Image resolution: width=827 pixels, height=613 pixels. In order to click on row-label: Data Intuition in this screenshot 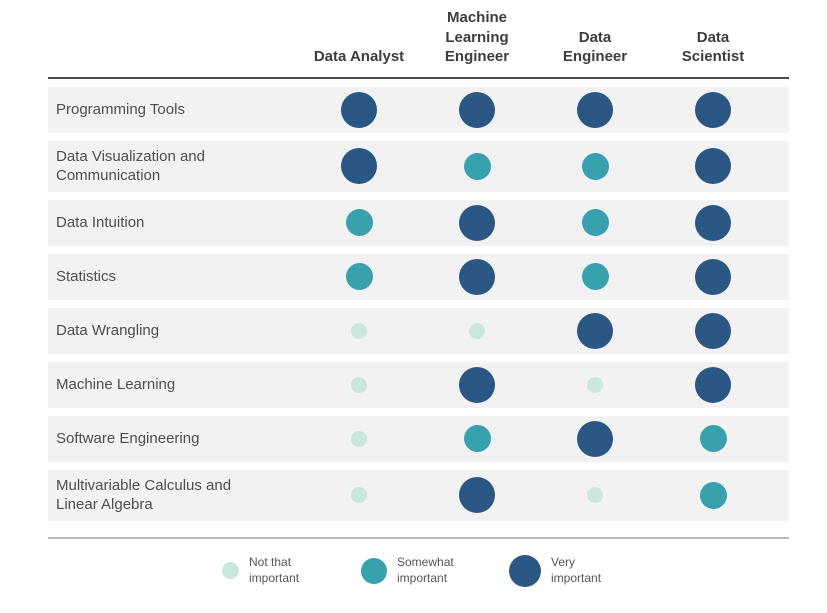, I will do `click(100, 222)`.